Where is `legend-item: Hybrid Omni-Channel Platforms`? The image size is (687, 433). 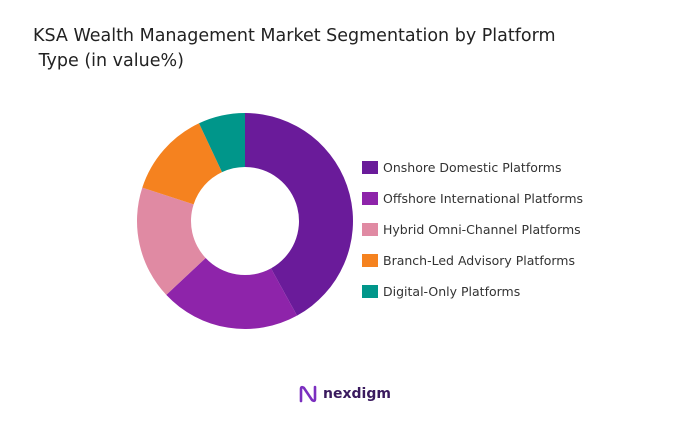 legend-item: Hybrid Omni-Channel Platforms is located at coordinates (472, 229).